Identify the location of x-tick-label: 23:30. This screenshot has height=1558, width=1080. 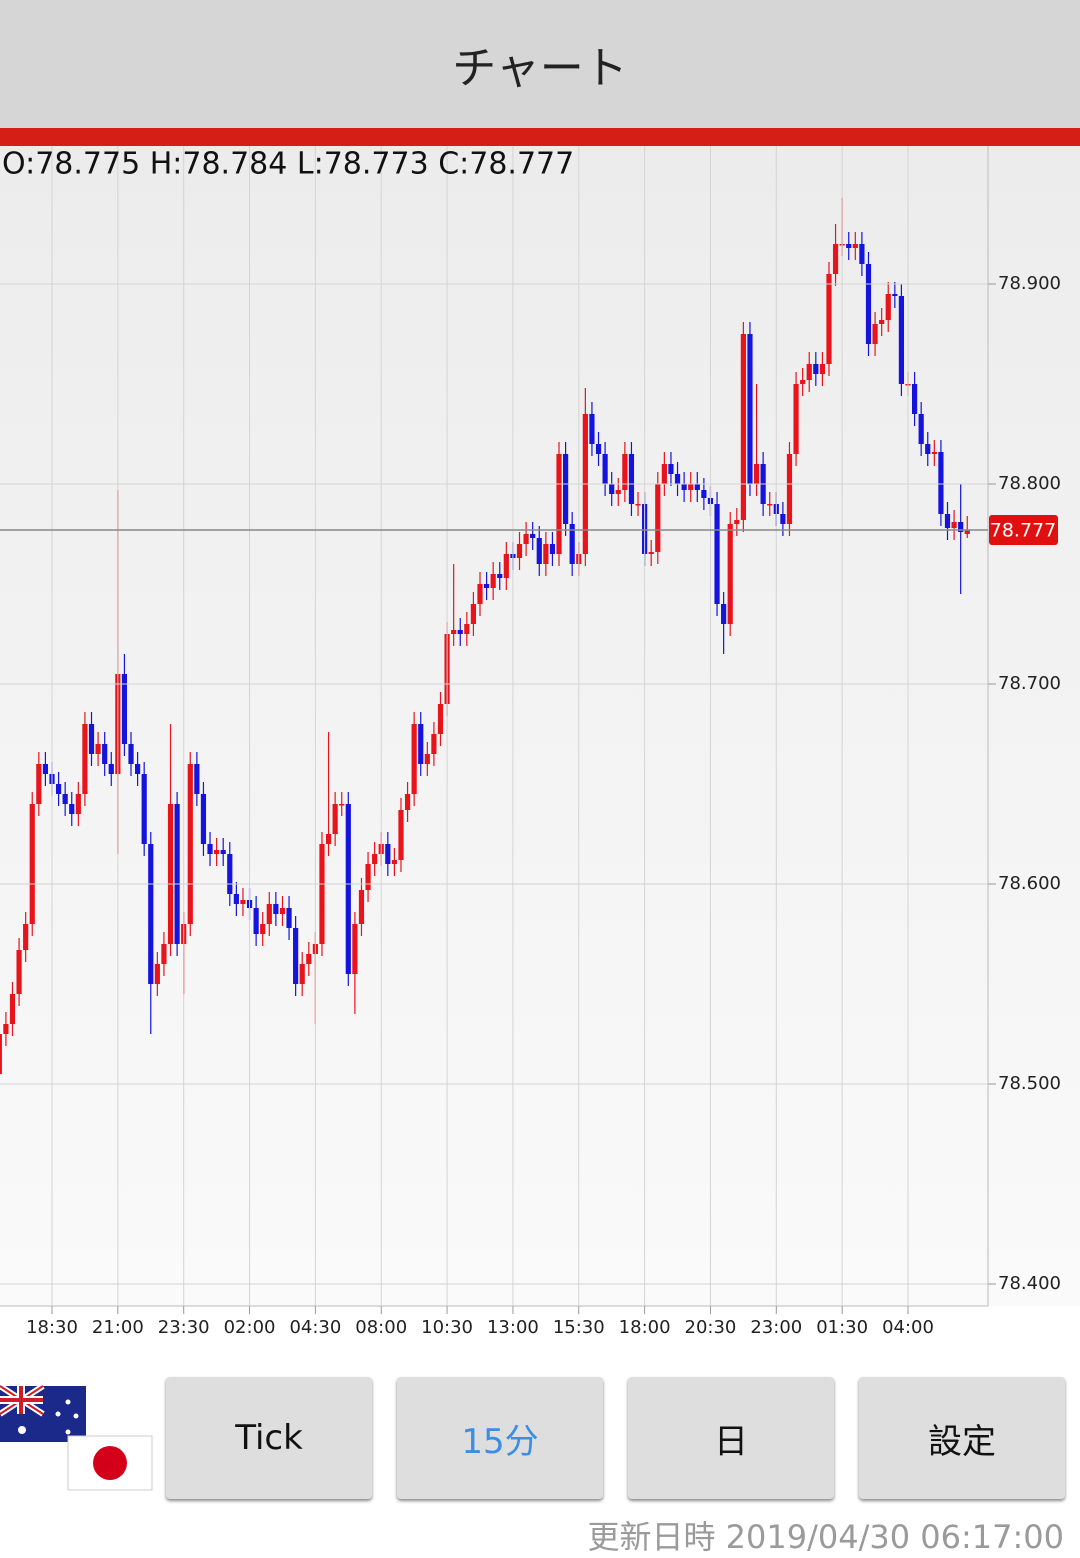
(184, 1327).